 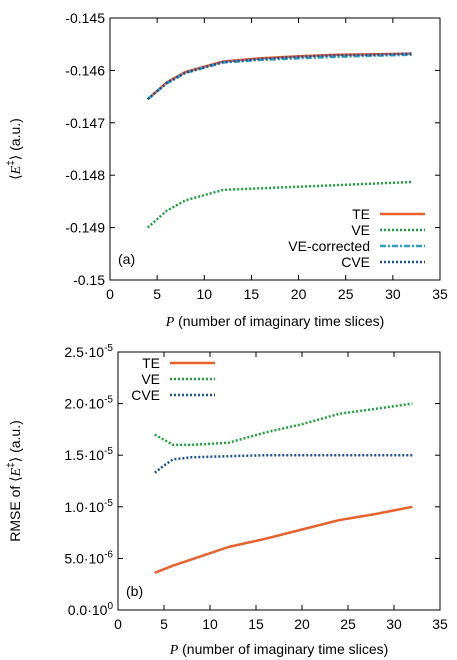 What do you see at coordinates (88, 403) in the screenshot?
I see `y-tick-label: 2.0·10⁻⁵` at bounding box center [88, 403].